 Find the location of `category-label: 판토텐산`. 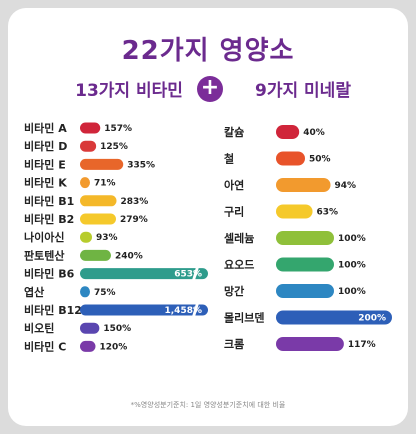

category-label: 판토텐산 is located at coordinates (44, 255).